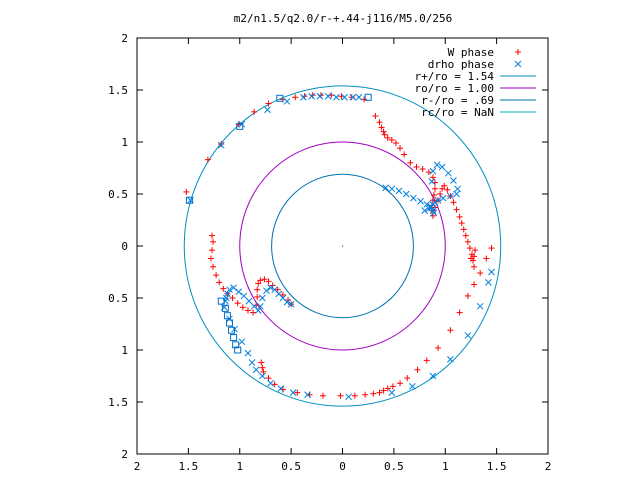 The height and width of the screenshot is (480, 640). What do you see at coordinates (343, 18) in the screenshot?
I see `chart-title: m2/n1.5/q2.0/r-+.44-j116/M5.0/256` at bounding box center [343, 18].